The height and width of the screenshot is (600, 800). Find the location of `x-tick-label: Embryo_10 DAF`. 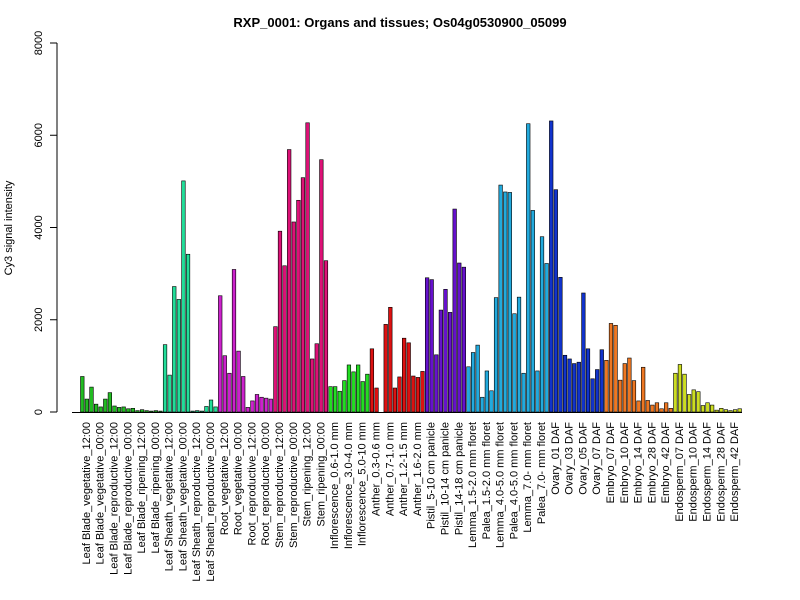

x-tick-label: Embryo_10 DAF is located at coordinates (625, 463).